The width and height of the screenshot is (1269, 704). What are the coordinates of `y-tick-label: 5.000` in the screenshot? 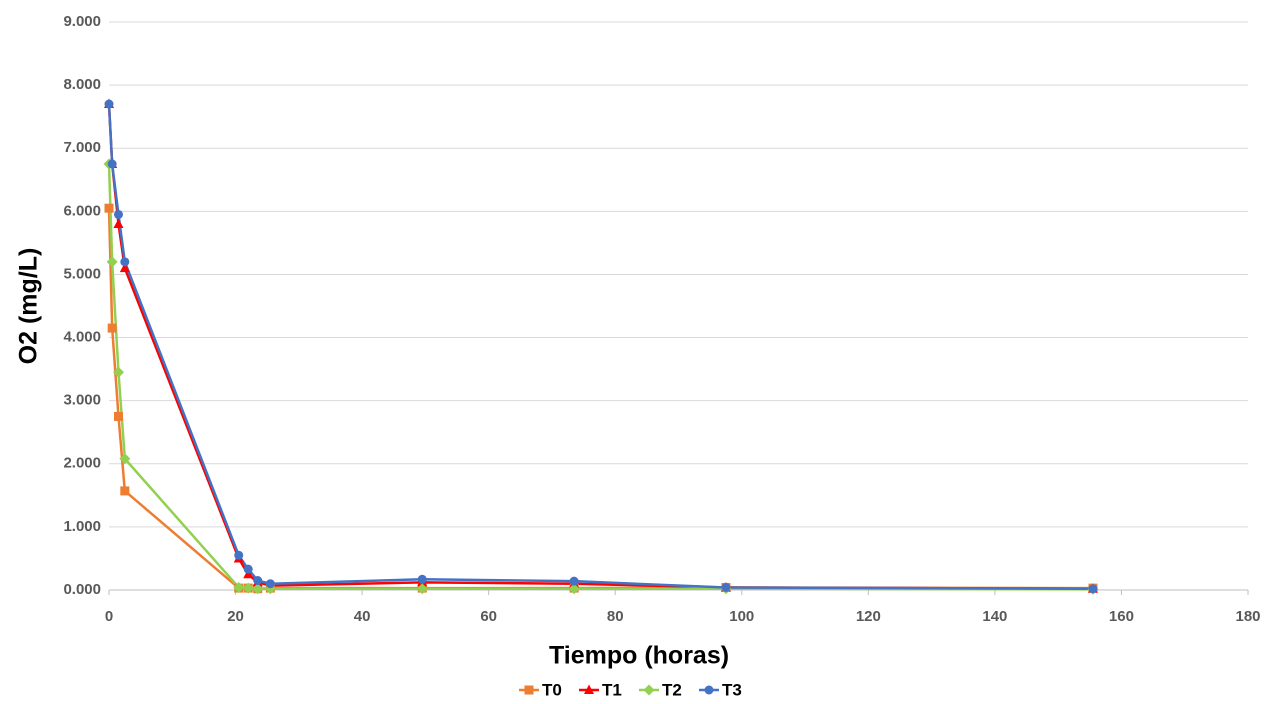 It's located at (82, 273).